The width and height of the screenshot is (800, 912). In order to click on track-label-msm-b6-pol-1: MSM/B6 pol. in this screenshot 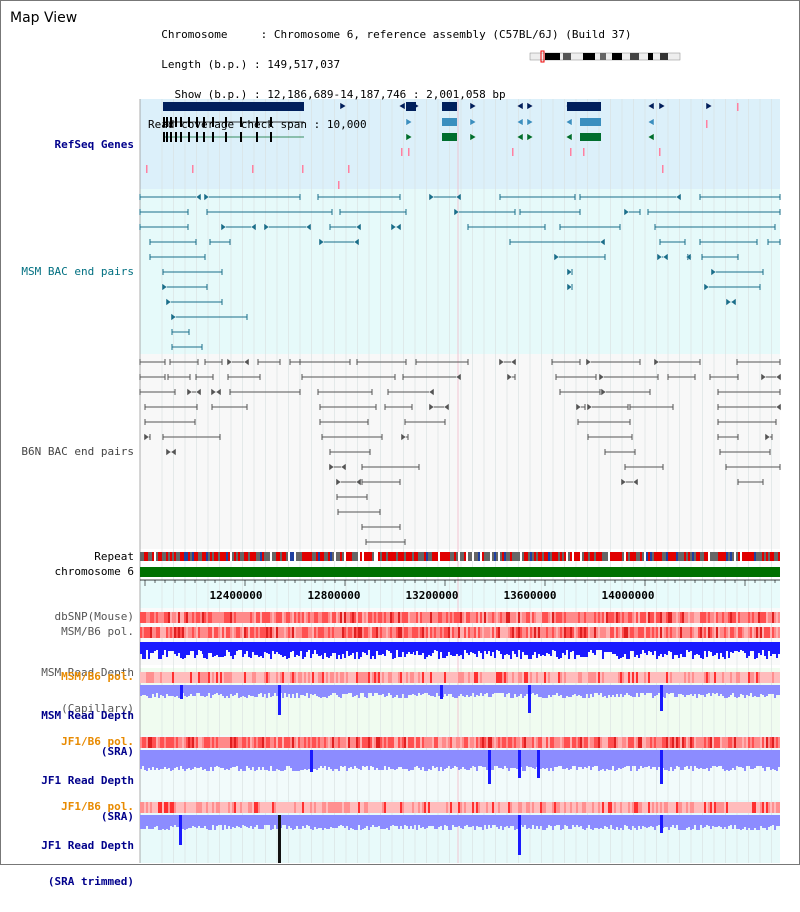, I will do `click(97, 631)`.